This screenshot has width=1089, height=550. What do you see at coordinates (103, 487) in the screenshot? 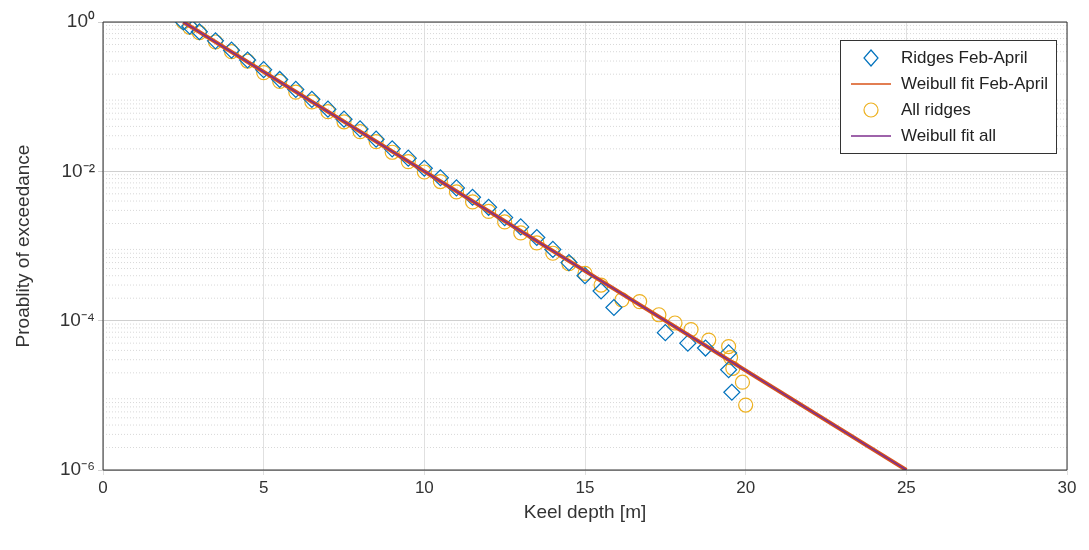
I see `x-tick-label: 0` at bounding box center [103, 487].